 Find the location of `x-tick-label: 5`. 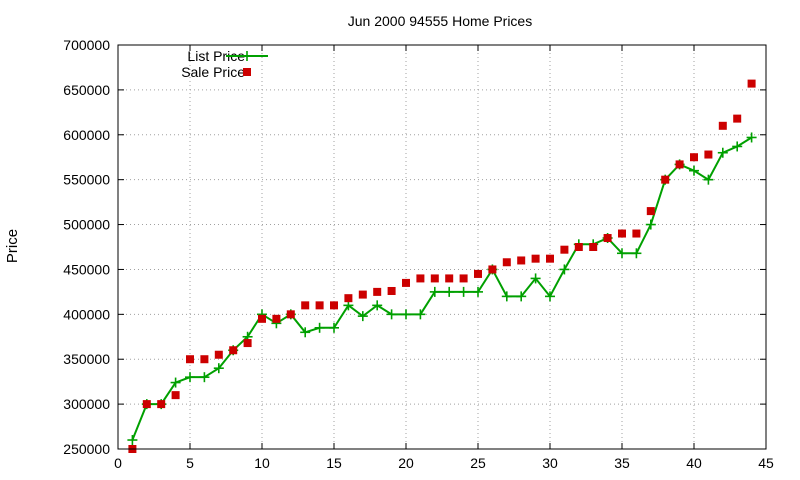

x-tick-label: 5 is located at coordinates (190, 463).